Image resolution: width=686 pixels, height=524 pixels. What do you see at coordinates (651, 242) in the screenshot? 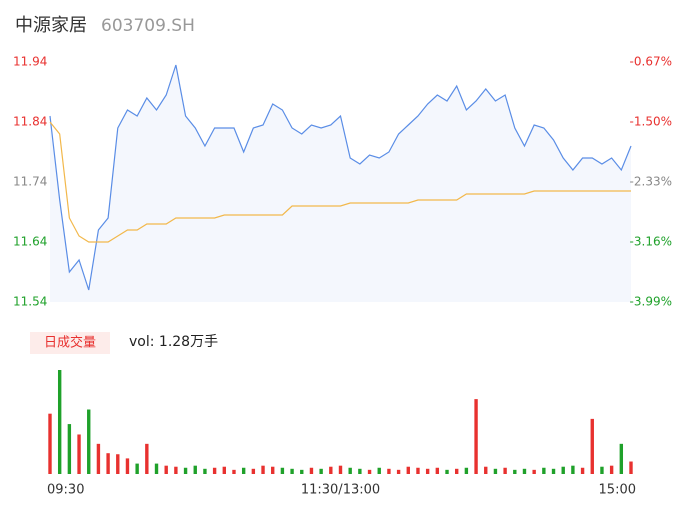
I see `y2-tick-label: -3.16%` at bounding box center [651, 242].